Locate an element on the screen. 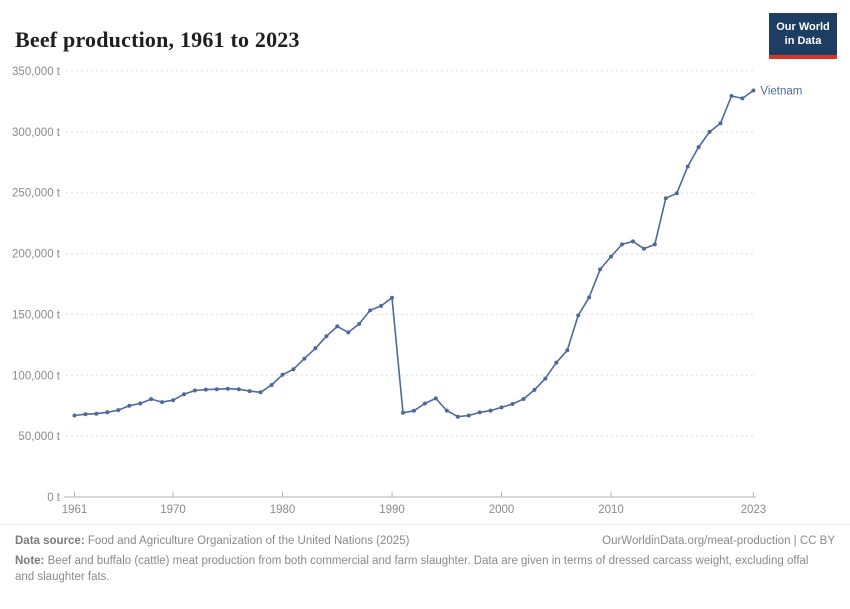 The image size is (850, 609). x-tick-label: 1980 is located at coordinates (283, 510).